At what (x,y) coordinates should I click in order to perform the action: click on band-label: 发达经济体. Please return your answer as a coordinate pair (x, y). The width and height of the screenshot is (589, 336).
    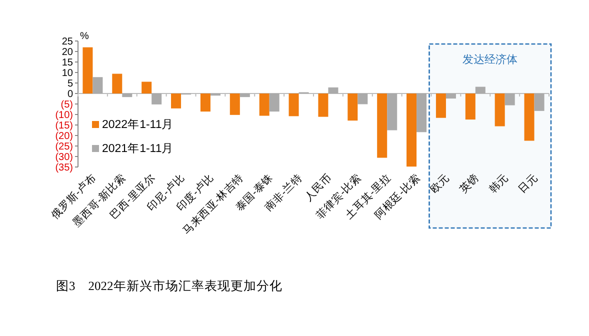
    Looking at the image, I should click on (490, 59).